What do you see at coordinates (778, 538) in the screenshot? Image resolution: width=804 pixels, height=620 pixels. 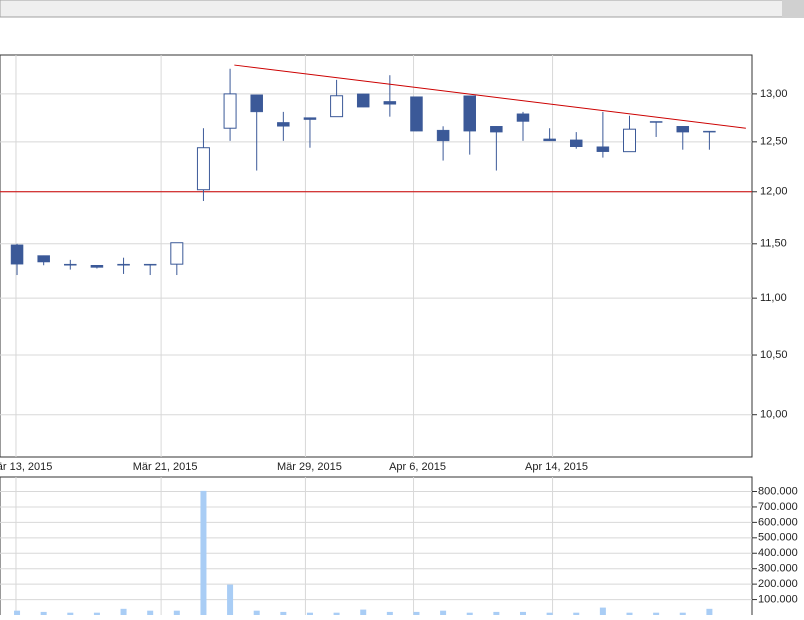 I see `y-tick-label: 500.000` at bounding box center [778, 538].